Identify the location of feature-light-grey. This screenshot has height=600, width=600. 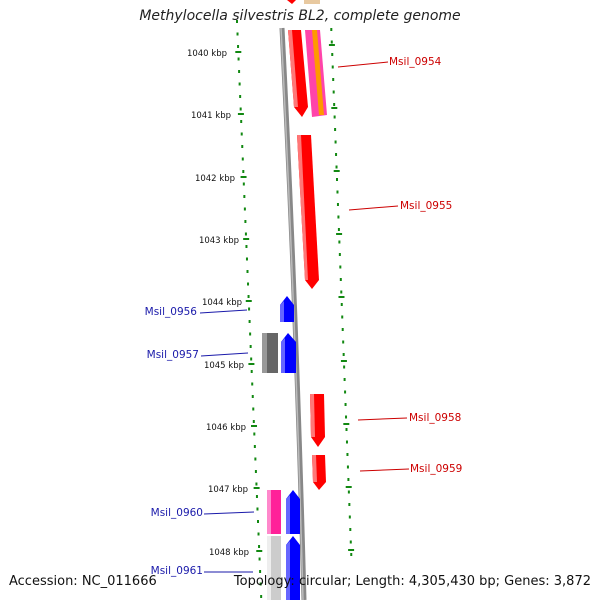
(274, 568).